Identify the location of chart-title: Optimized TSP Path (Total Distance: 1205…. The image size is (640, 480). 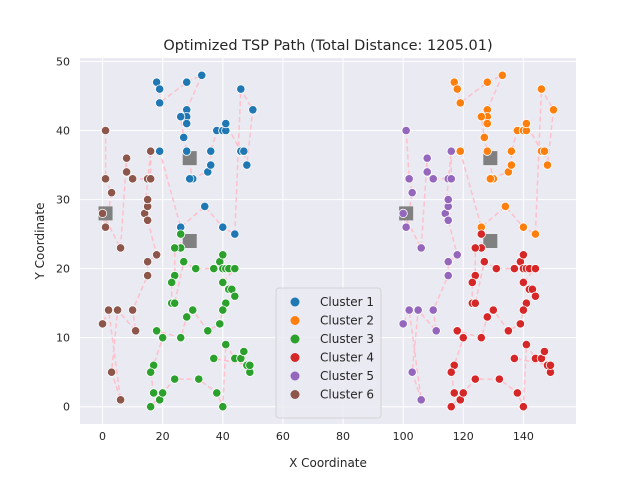
(327, 46).